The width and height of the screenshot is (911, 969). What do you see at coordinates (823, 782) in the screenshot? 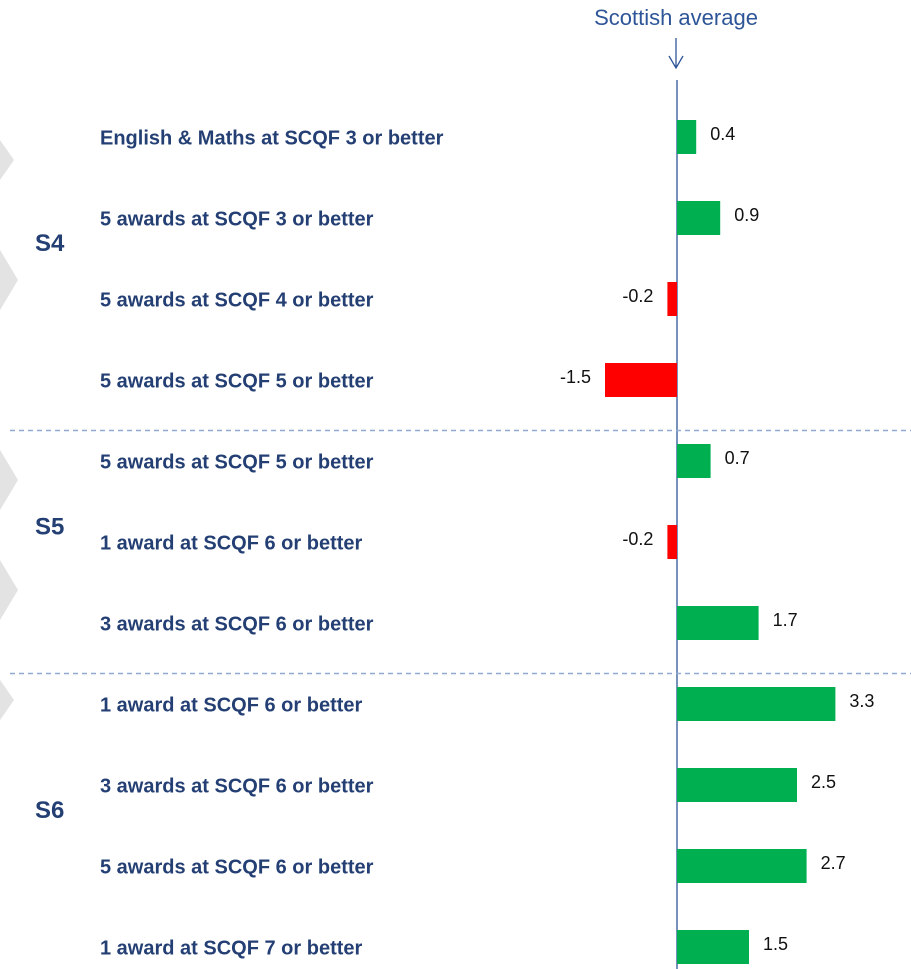
I see `value-label: 2.5` at bounding box center [823, 782].